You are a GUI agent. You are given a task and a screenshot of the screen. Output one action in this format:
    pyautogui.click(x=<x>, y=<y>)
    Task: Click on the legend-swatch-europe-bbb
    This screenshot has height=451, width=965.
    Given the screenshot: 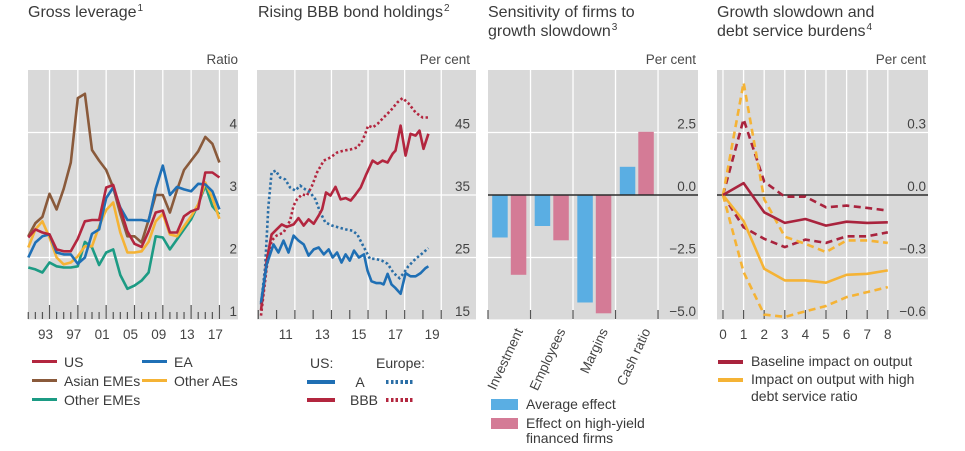 What is the action you would take?
    pyautogui.click(x=399, y=400)
    